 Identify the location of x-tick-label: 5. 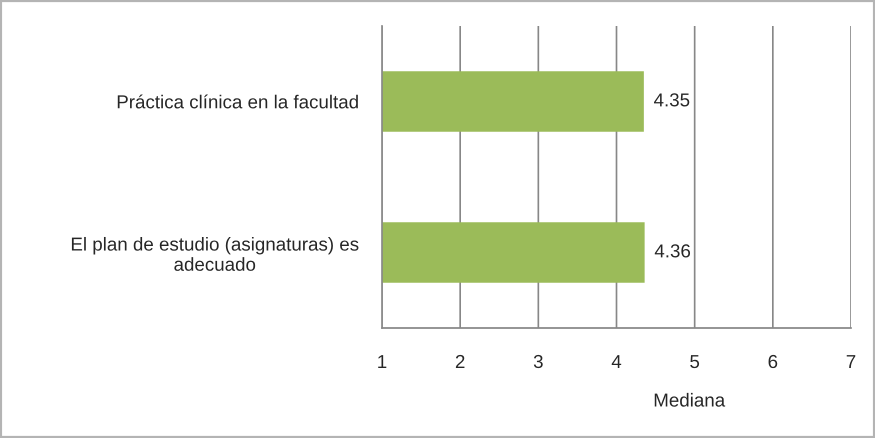
(695, 361).